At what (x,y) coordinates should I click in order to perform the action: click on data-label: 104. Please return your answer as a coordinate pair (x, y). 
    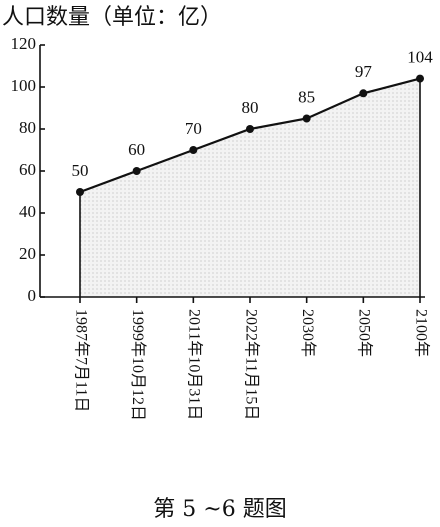
    Looking at the image, I should click on (420, 57).